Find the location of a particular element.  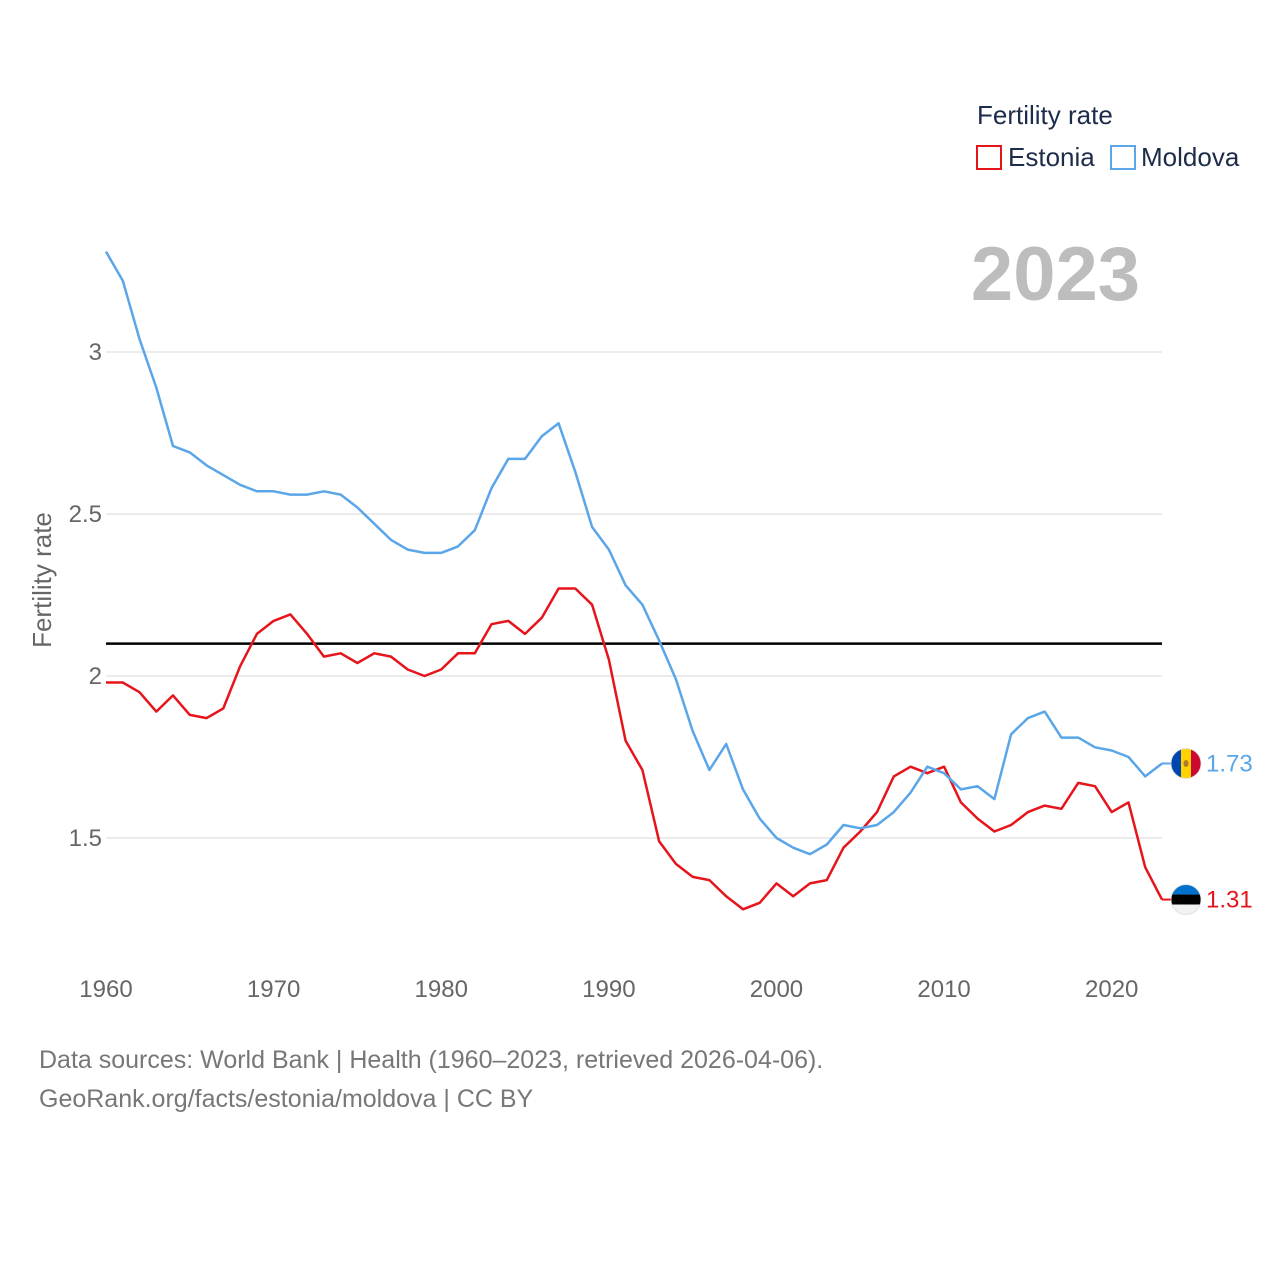

legend-swatch-moldova is located at coordinates (1123, 157).